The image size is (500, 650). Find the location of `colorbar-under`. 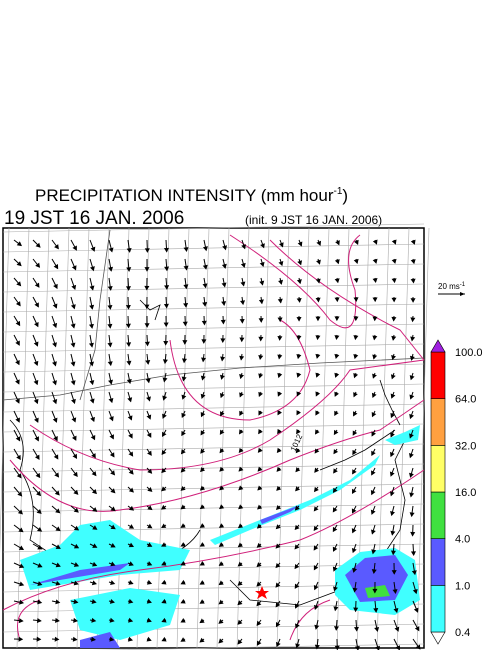

colorbar-under is located at coordinates (438, 638).